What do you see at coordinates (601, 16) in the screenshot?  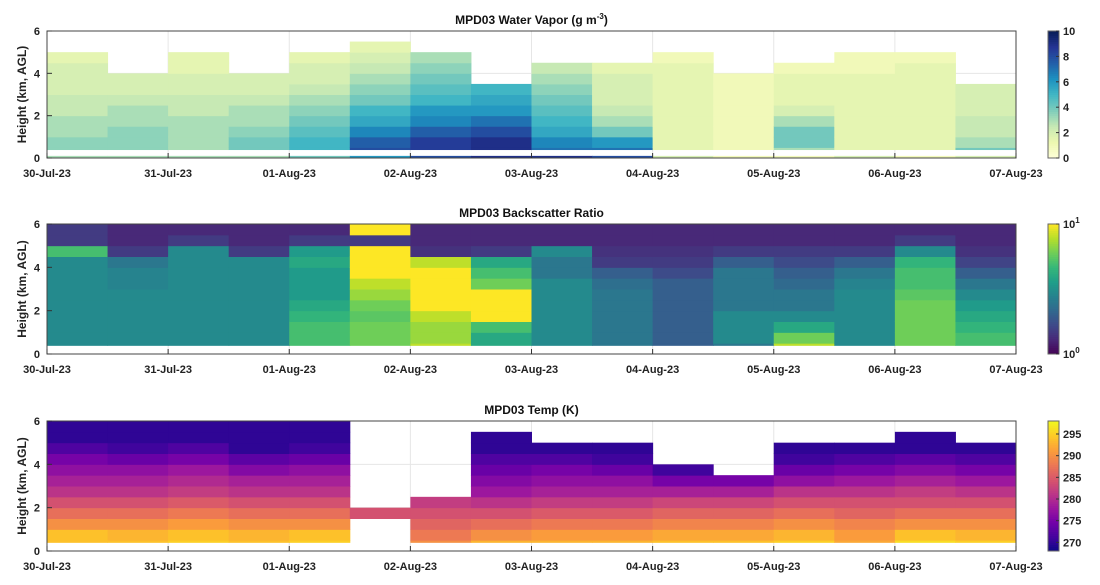 I see `title-superscript: -3` at bounding box center [601, 16].